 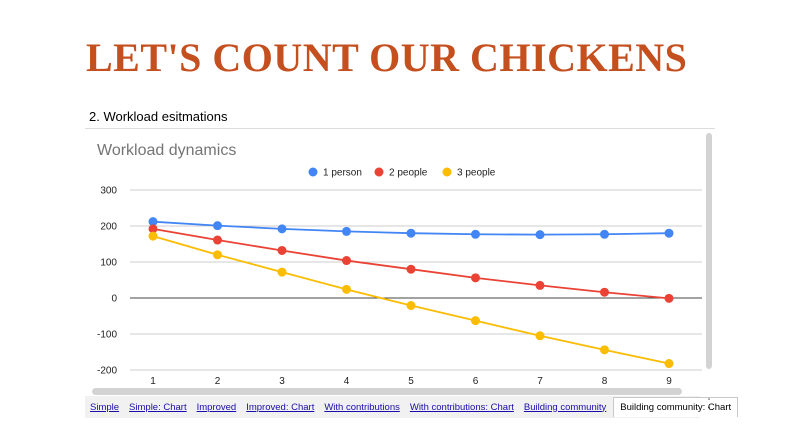 What do you see at coordinates (107, 335) in the screenshot?
I see `y-tick-label: -100` at bounding box center [107, 335].